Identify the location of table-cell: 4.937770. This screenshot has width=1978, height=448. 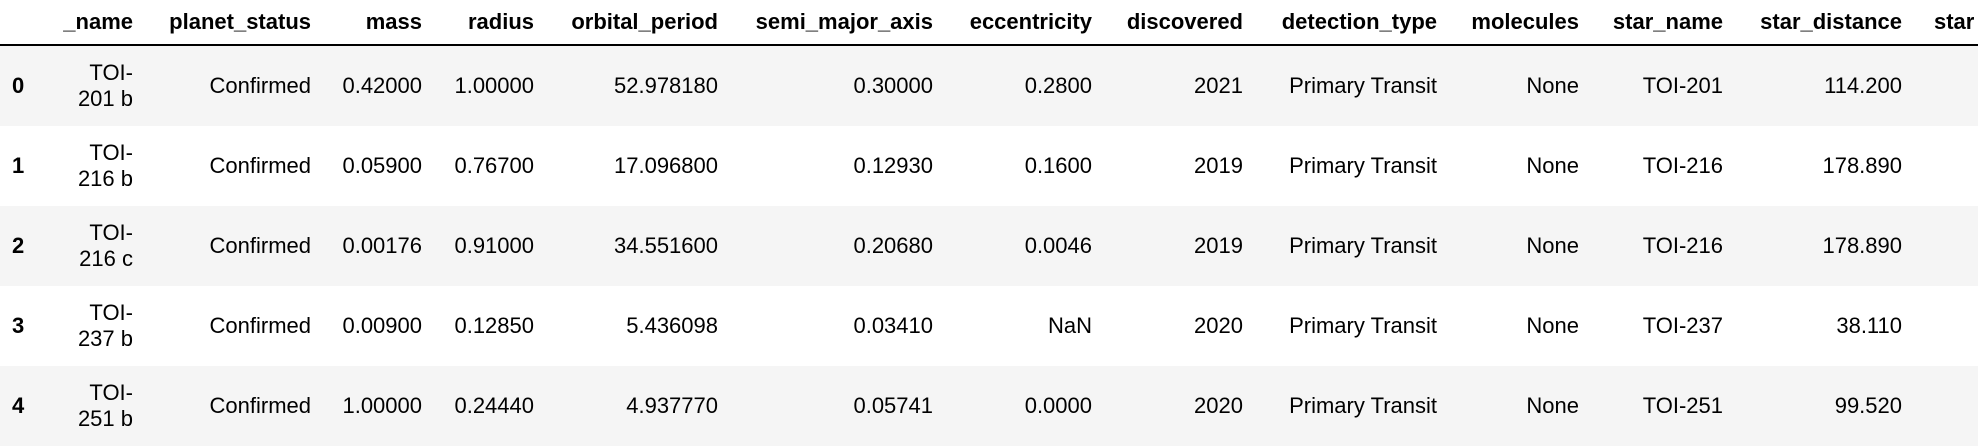
(672, 405).